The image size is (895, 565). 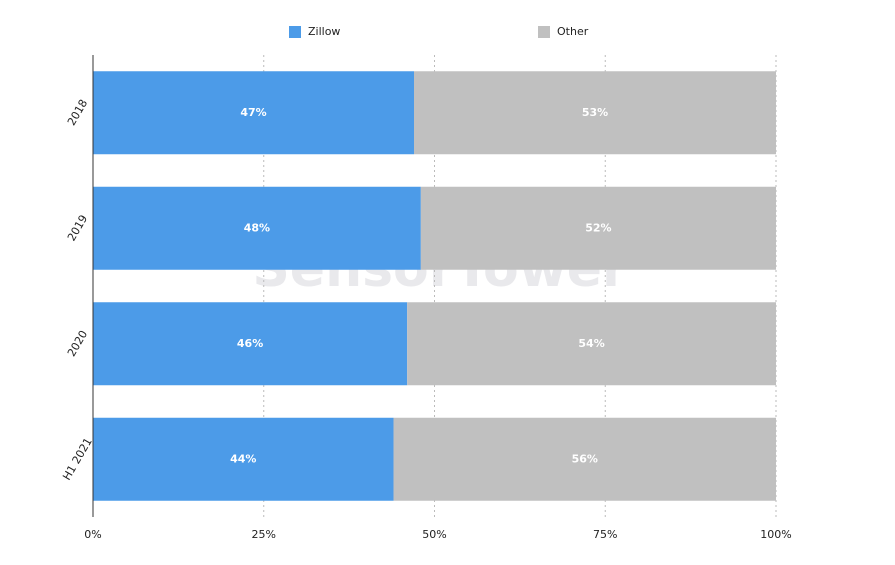 What do you see at coordinates (92, 534) in the screenshot?
I see `x-tick-label: 0%` at bounding box center [92, 534].